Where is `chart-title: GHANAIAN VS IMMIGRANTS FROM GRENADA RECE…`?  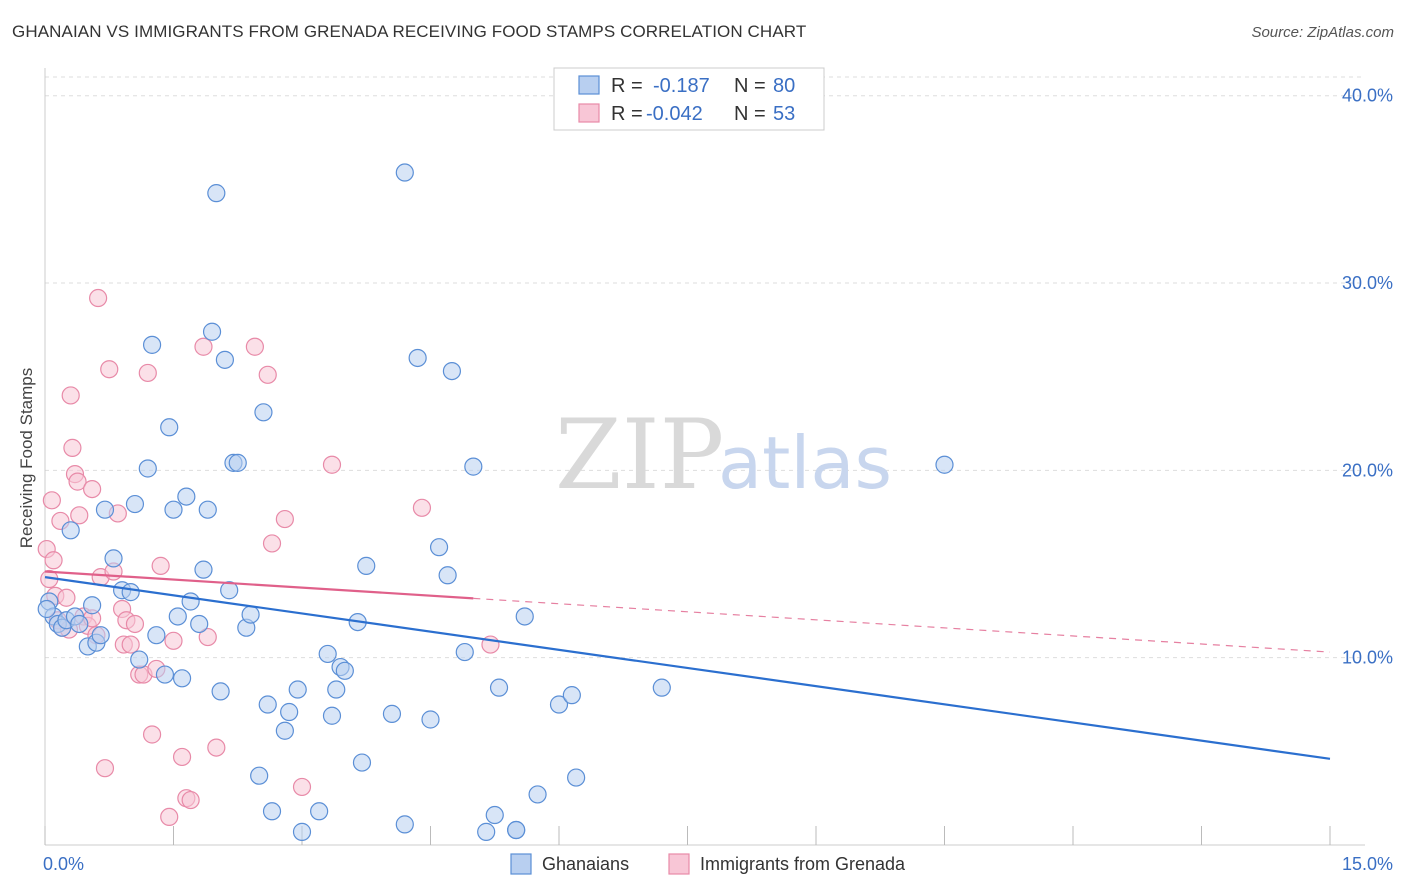
chart-title: GHANAIAN VS IMMIGRANTS FROM GRENADA RECE… is located at coordinates (409, 31).